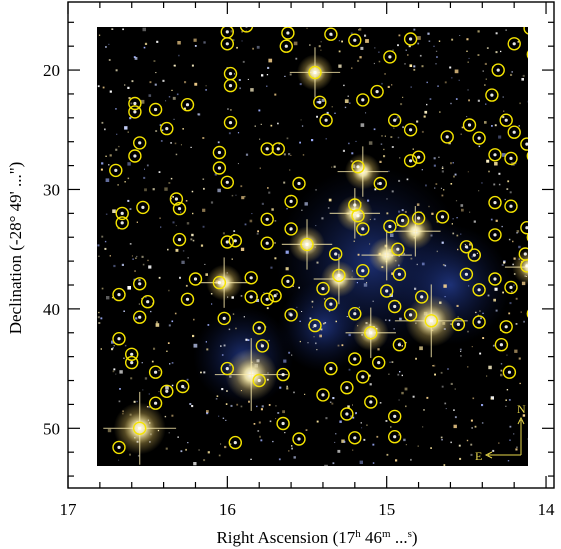 This screenshot has width=561, height=549. What do you see at coordinates (516, 267) in the screenshot?
I see `bright-star` at bounding box center [516, 267].